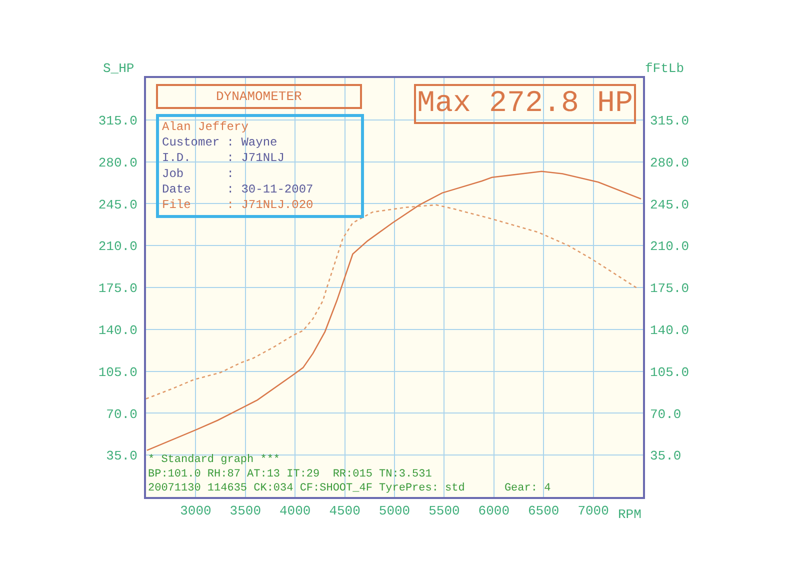 Image resolution: width=800 pixels, height=582 pixels. I want to click on x-tick-label: 4500, so click(344, 511).